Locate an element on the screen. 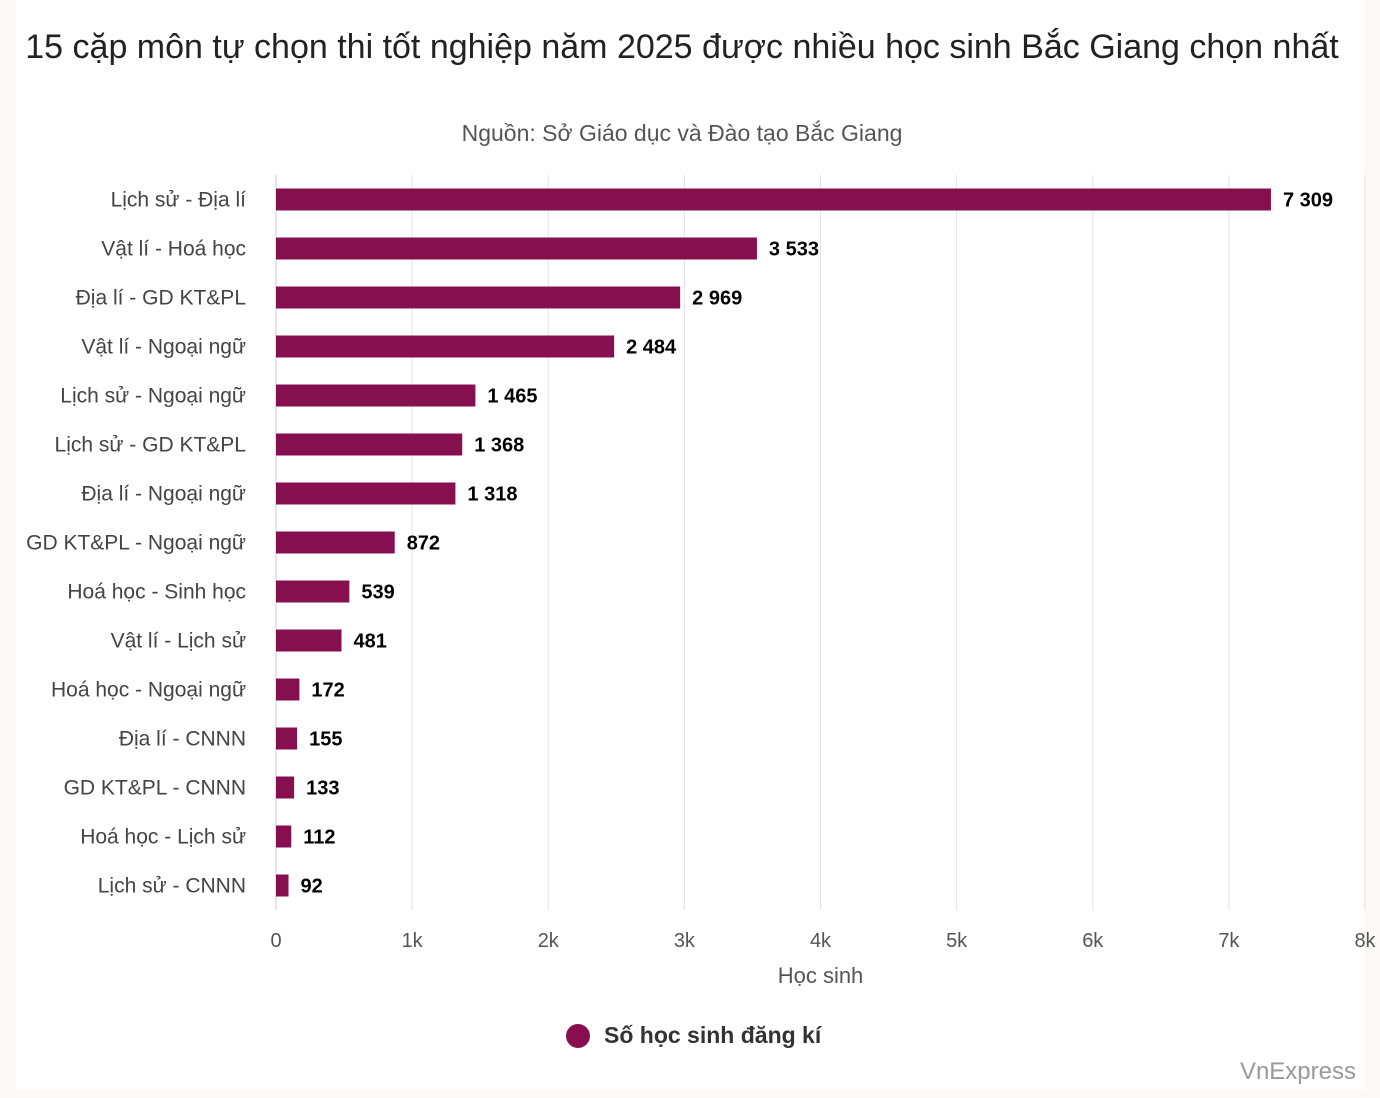 The image size is (1380, 1098). data-label: 92 is located at coordinates (312, 887).